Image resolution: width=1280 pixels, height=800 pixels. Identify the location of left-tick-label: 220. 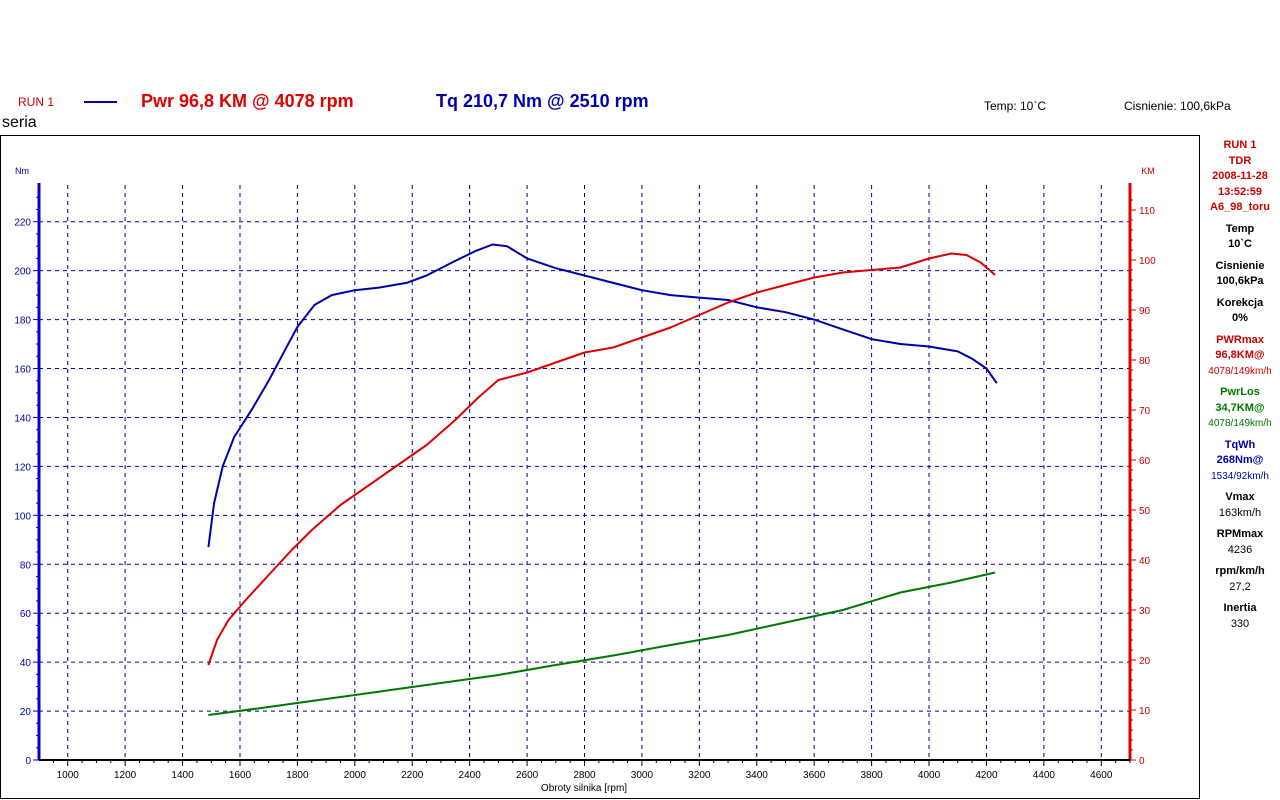
(22, 223).